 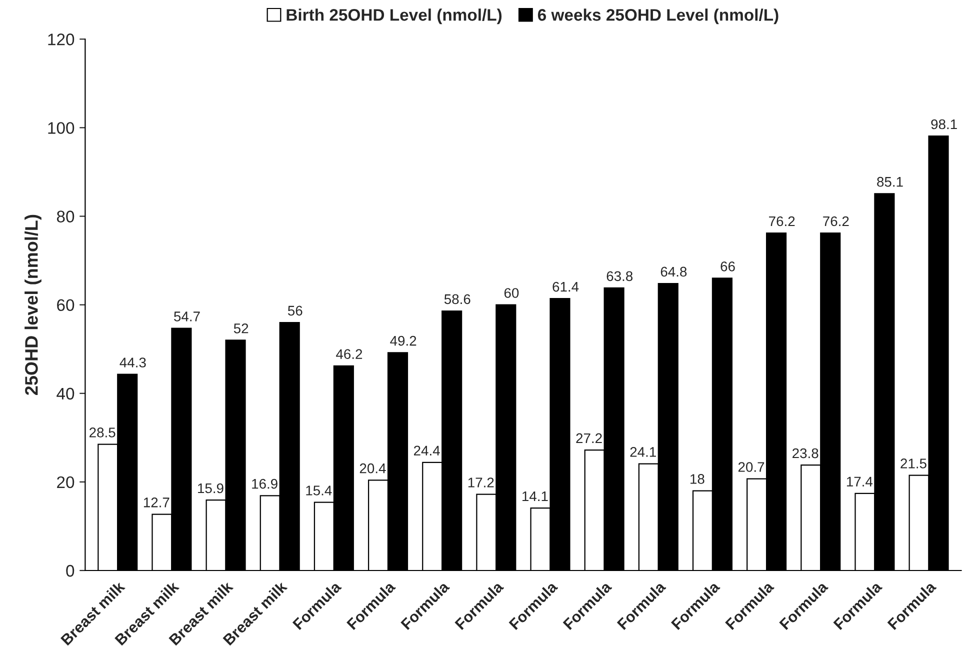 What do you see at coordinates (65, 216) in the screenshot?
I see `y-tick-label: 80` at bounding box center [65, 216].